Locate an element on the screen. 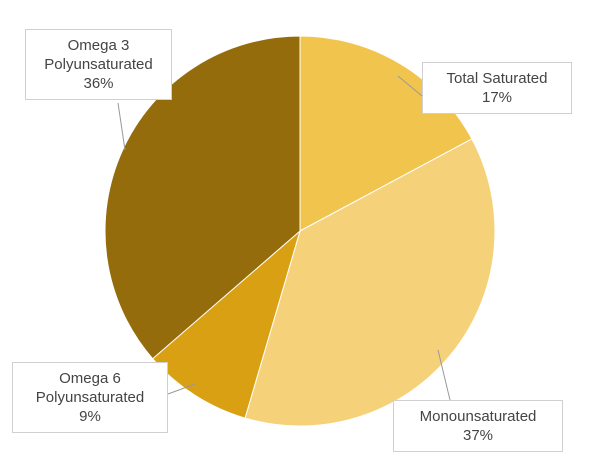 The image size is (600, 463). data-label-box: Monounsaturated 37% is located at coordinates (478, 426).